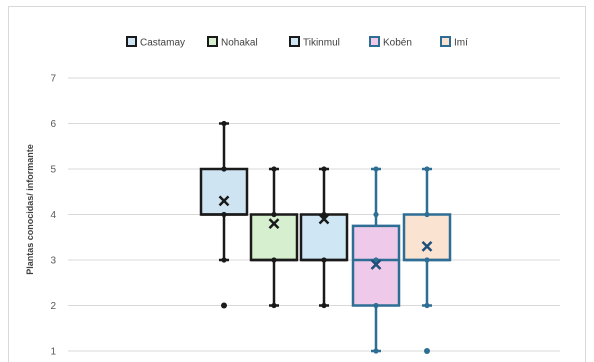 This screenshot has height=362, width=594. Describe the element at coordinates (224, 201) in the screenshot. I see `mean-marker-castamay` at that location.